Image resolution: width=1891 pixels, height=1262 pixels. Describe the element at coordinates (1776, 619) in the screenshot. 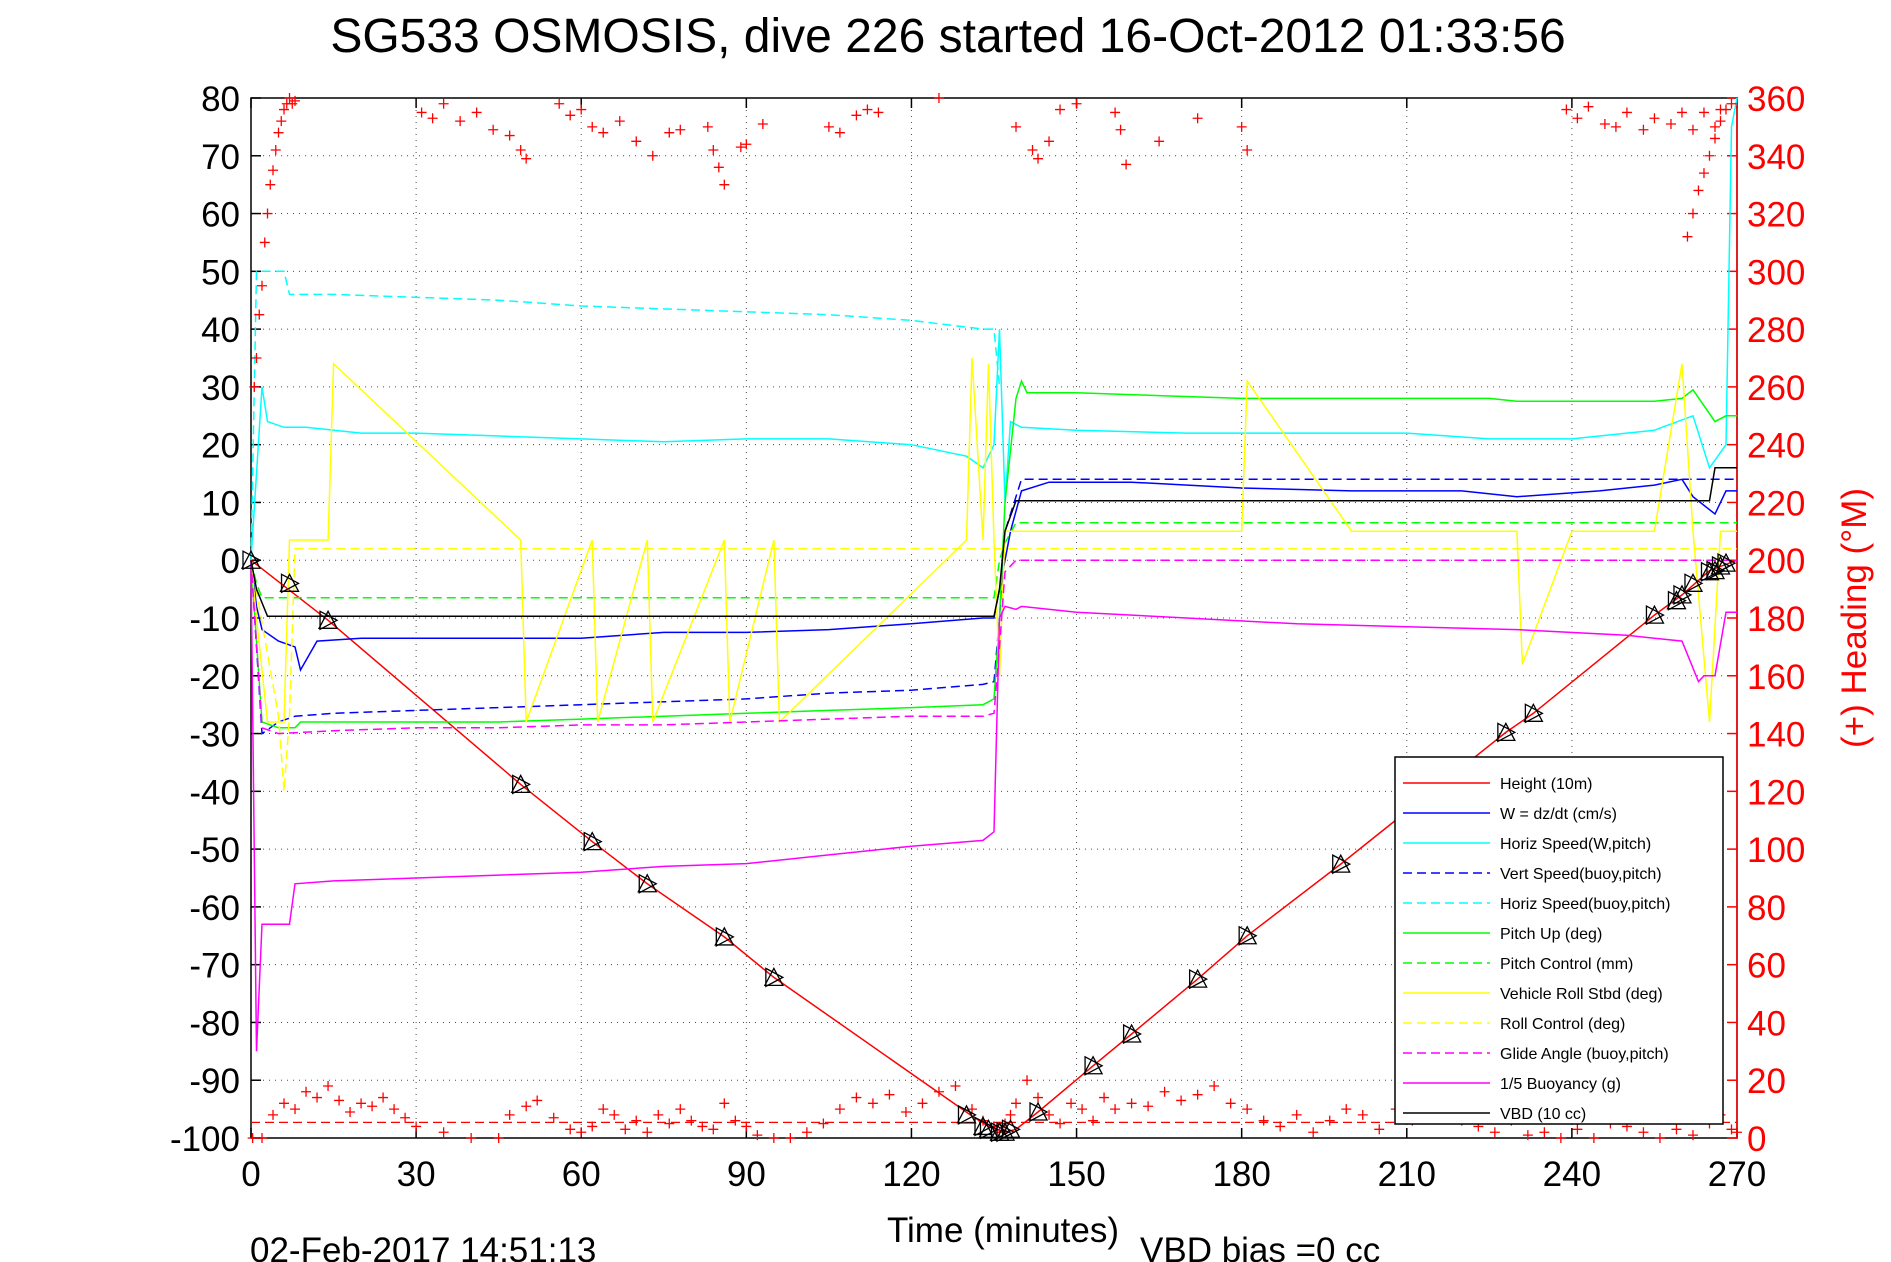

I see `y2-tick-label: 180` at that location.